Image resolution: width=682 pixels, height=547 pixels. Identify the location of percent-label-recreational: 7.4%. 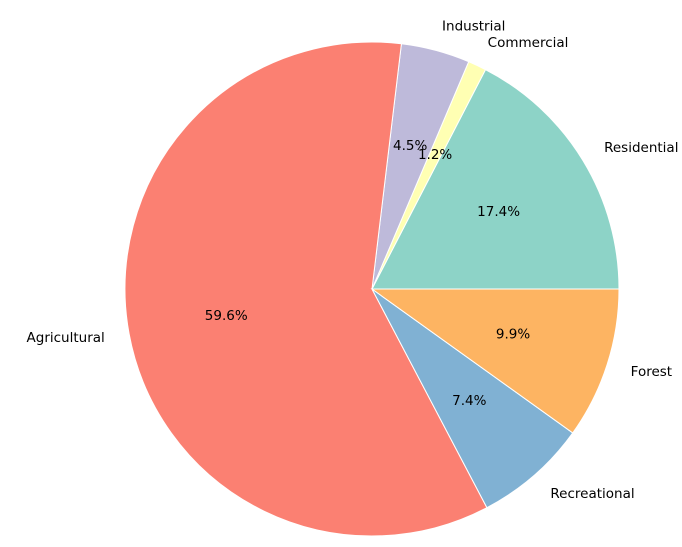
(469, 401).